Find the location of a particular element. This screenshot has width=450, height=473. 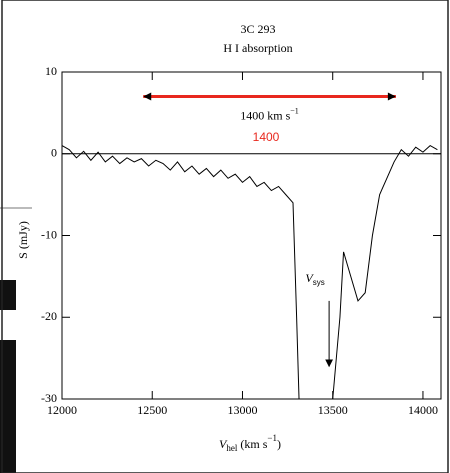

x-tick-label: 14000 is located at coordinates (423, 410).